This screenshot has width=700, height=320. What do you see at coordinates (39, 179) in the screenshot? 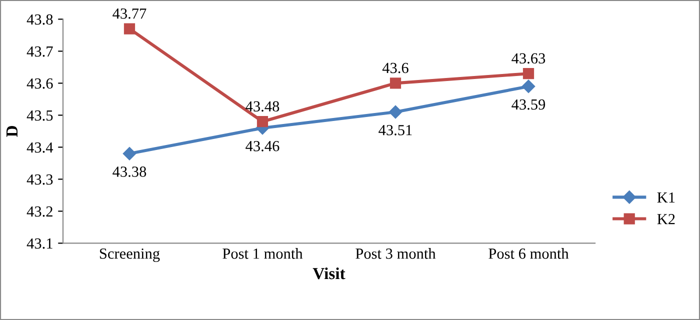
I see `y-tick-label: 43.3` at bounding box center [39, 179].